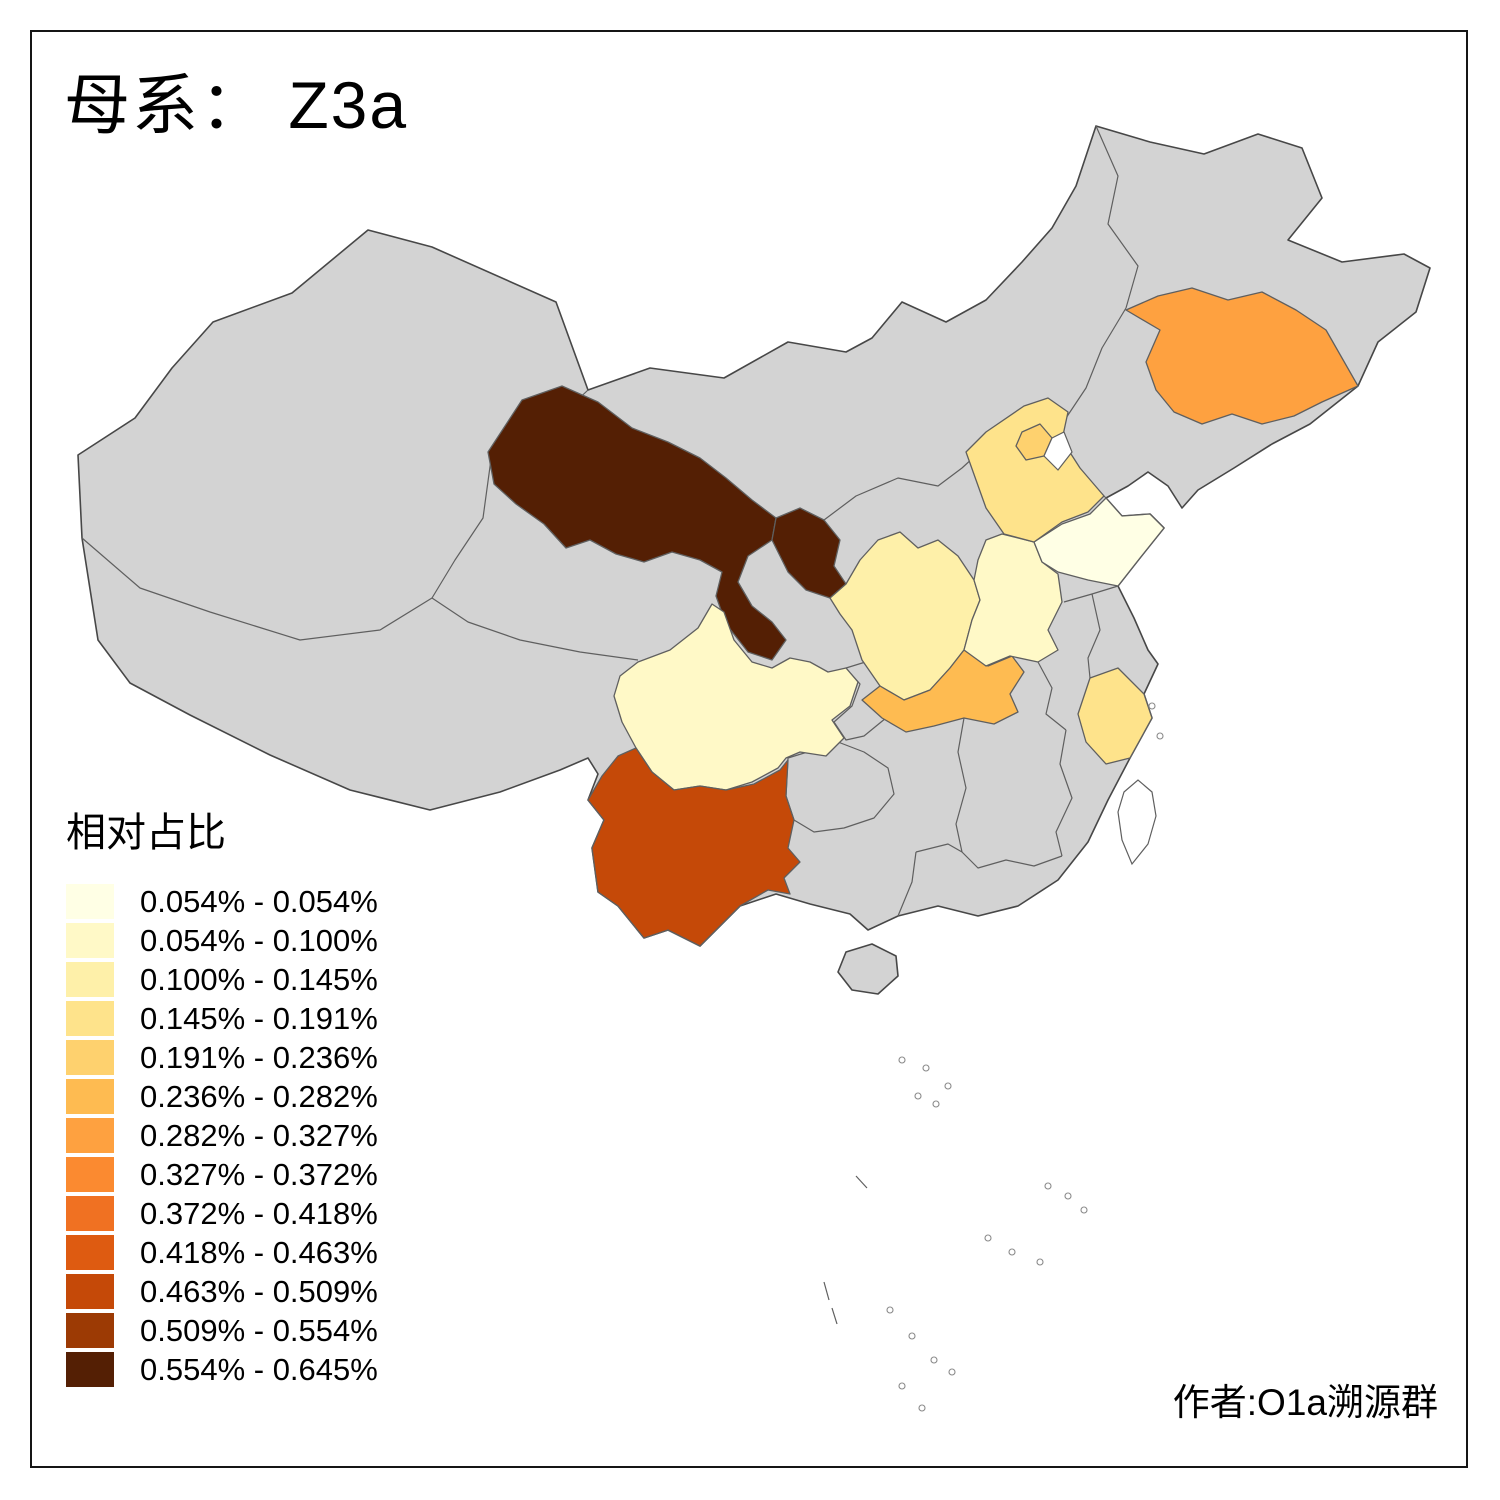 The width and height of the screenshot is (1500, 1500). Describe the element at coordinates (1242, 356) in the screenshot. I see `region-jilin` at that location.